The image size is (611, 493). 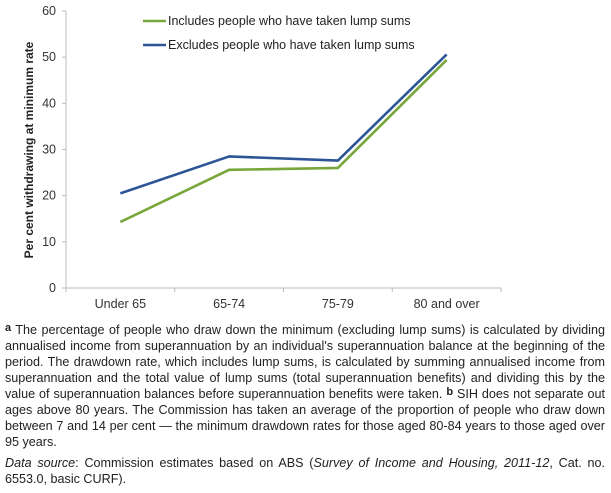 What do you see at coordinates (289, 21) in the screenshot?
I see `legend-label-1: Includes people who have taken lump sums` at bounding box center [289, 21].